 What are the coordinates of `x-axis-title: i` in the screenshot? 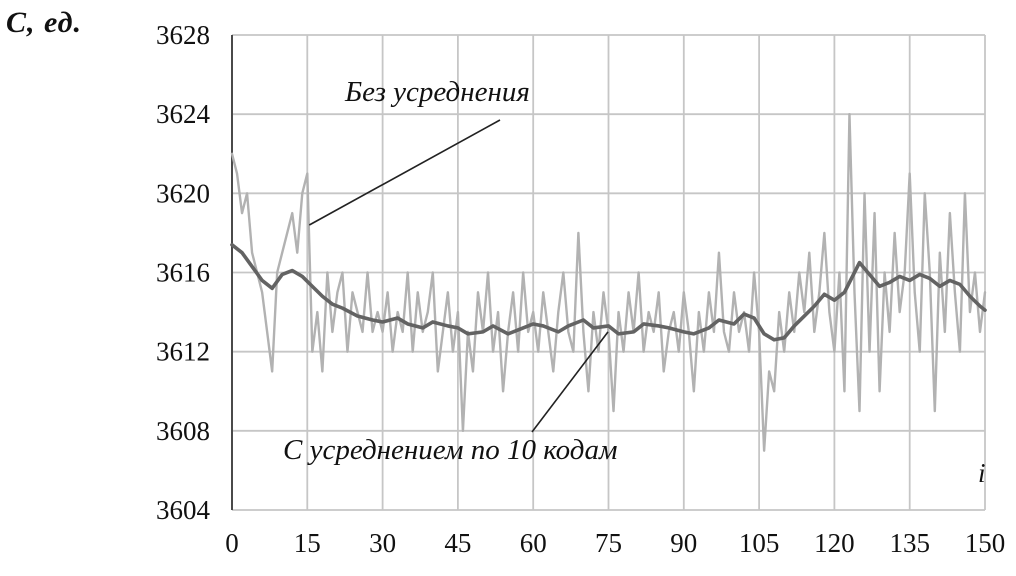 It's located at (982, 473).